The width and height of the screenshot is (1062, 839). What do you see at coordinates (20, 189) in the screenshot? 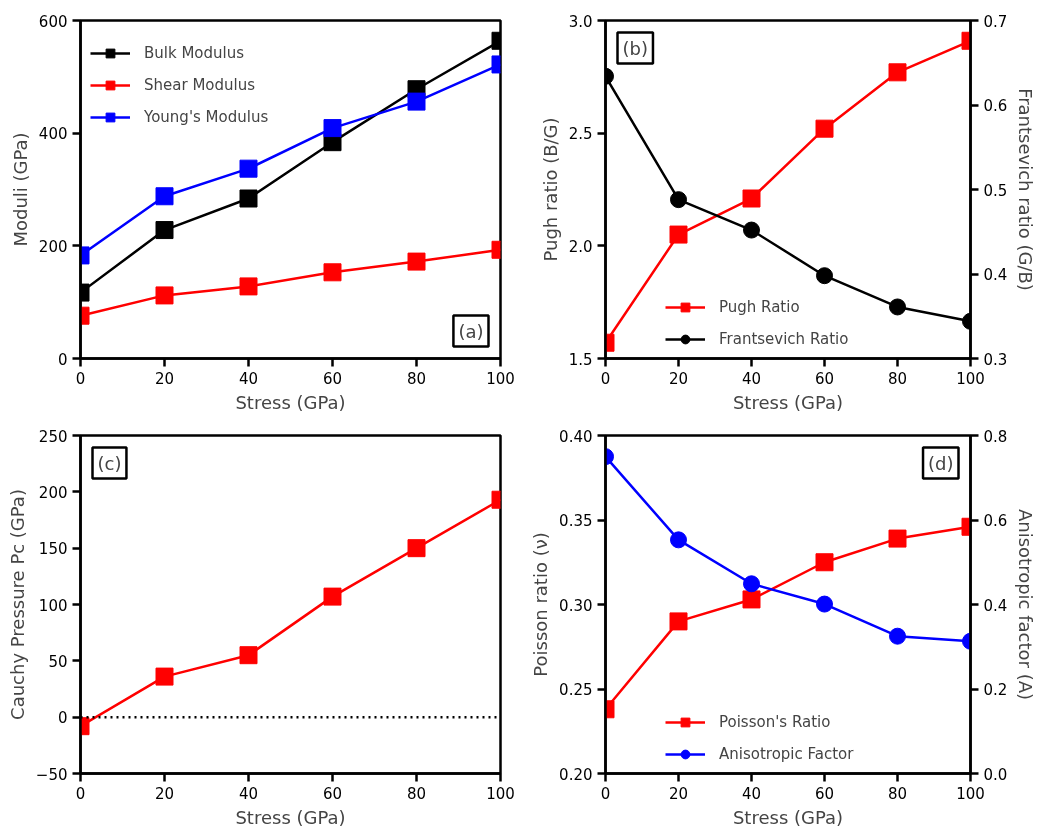
I see `y-axis-title: Moduli (GPa)` at bounding box center [20, 189].